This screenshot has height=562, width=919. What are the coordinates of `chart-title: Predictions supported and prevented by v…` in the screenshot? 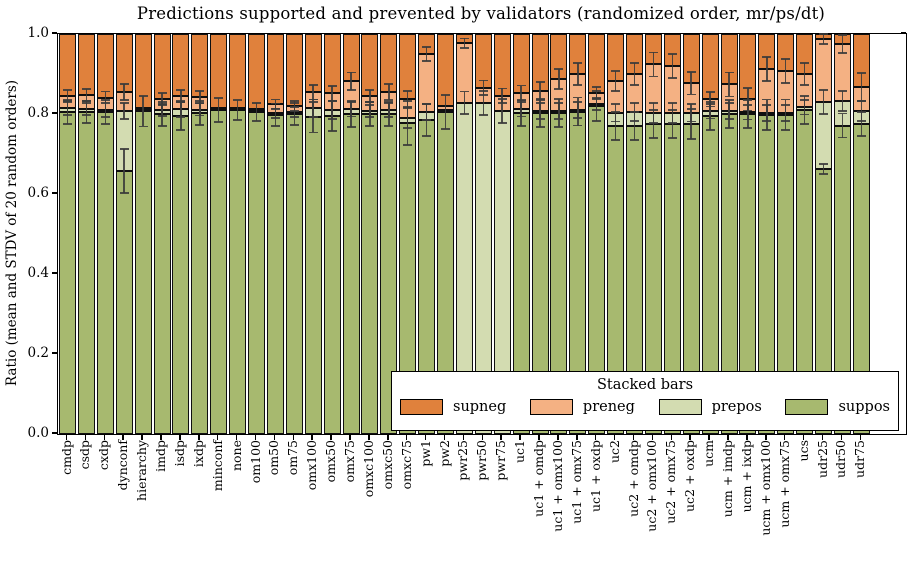 It's located at (481, 13).